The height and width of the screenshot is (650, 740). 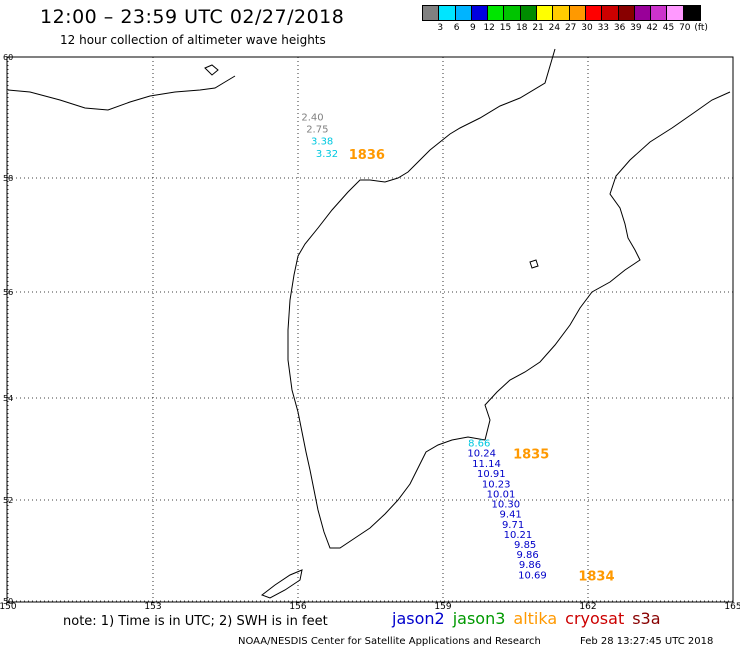 What do you see at coordinates (511, 515) in the screenshot?
I see `wave-height-value: 9.41` at bounding box center [511, 515].